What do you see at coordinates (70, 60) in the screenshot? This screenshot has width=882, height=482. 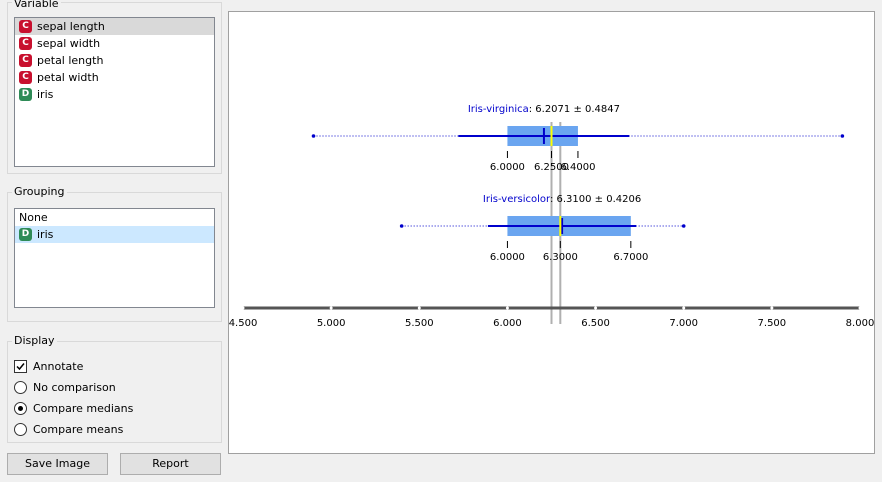 I see `list-item-label: petal length` at bounding box center [70, 60].